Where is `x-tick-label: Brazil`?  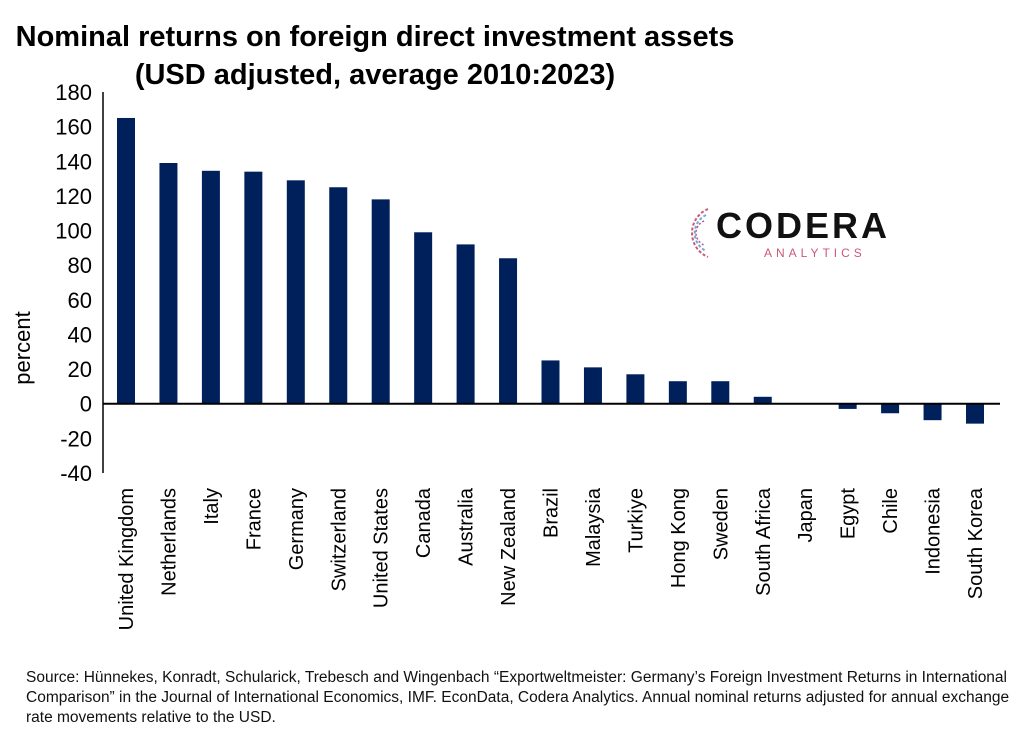
x-tick-label: Brazil is located at coordinates (552, 513).